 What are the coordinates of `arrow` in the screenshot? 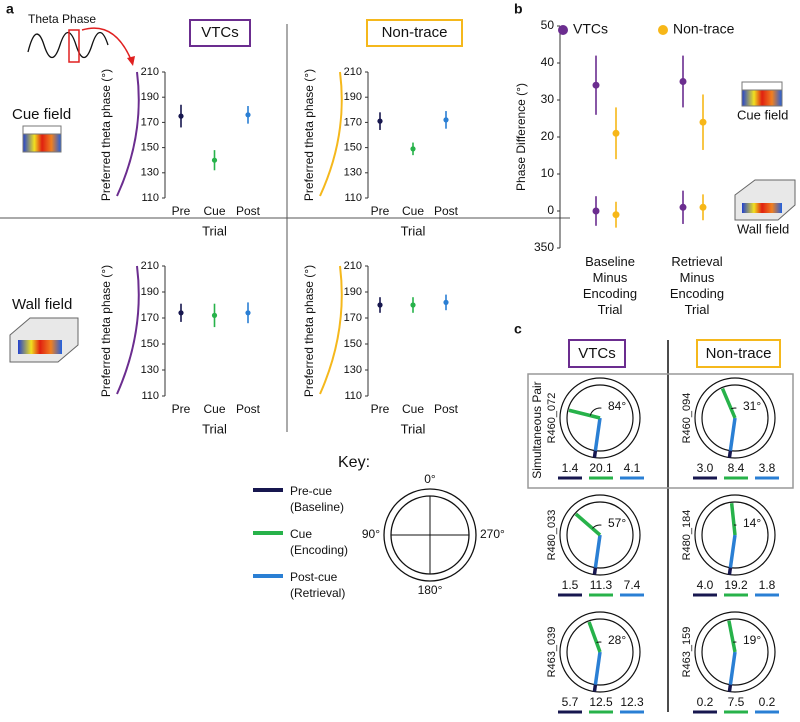 It's located at (107, 45).